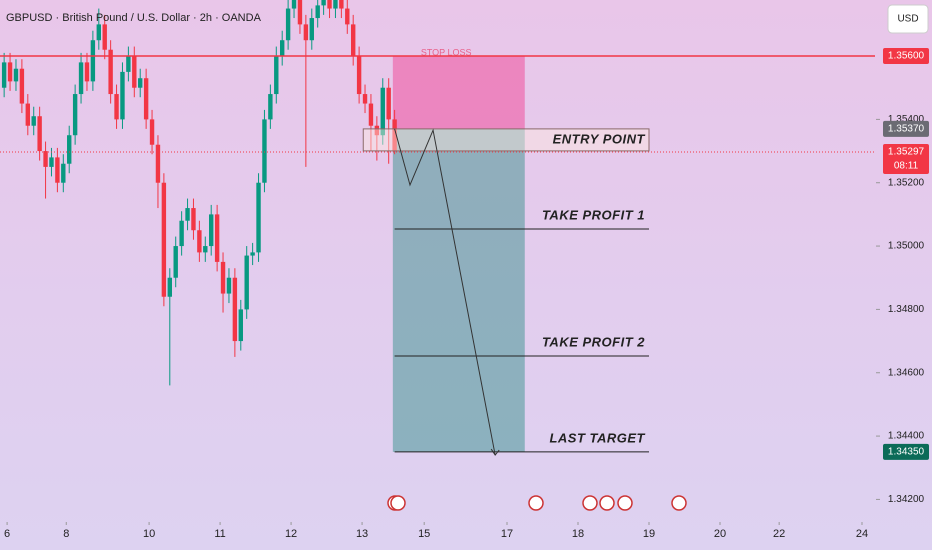  I want to click on x-tick-label: 8, so click(66, 534).